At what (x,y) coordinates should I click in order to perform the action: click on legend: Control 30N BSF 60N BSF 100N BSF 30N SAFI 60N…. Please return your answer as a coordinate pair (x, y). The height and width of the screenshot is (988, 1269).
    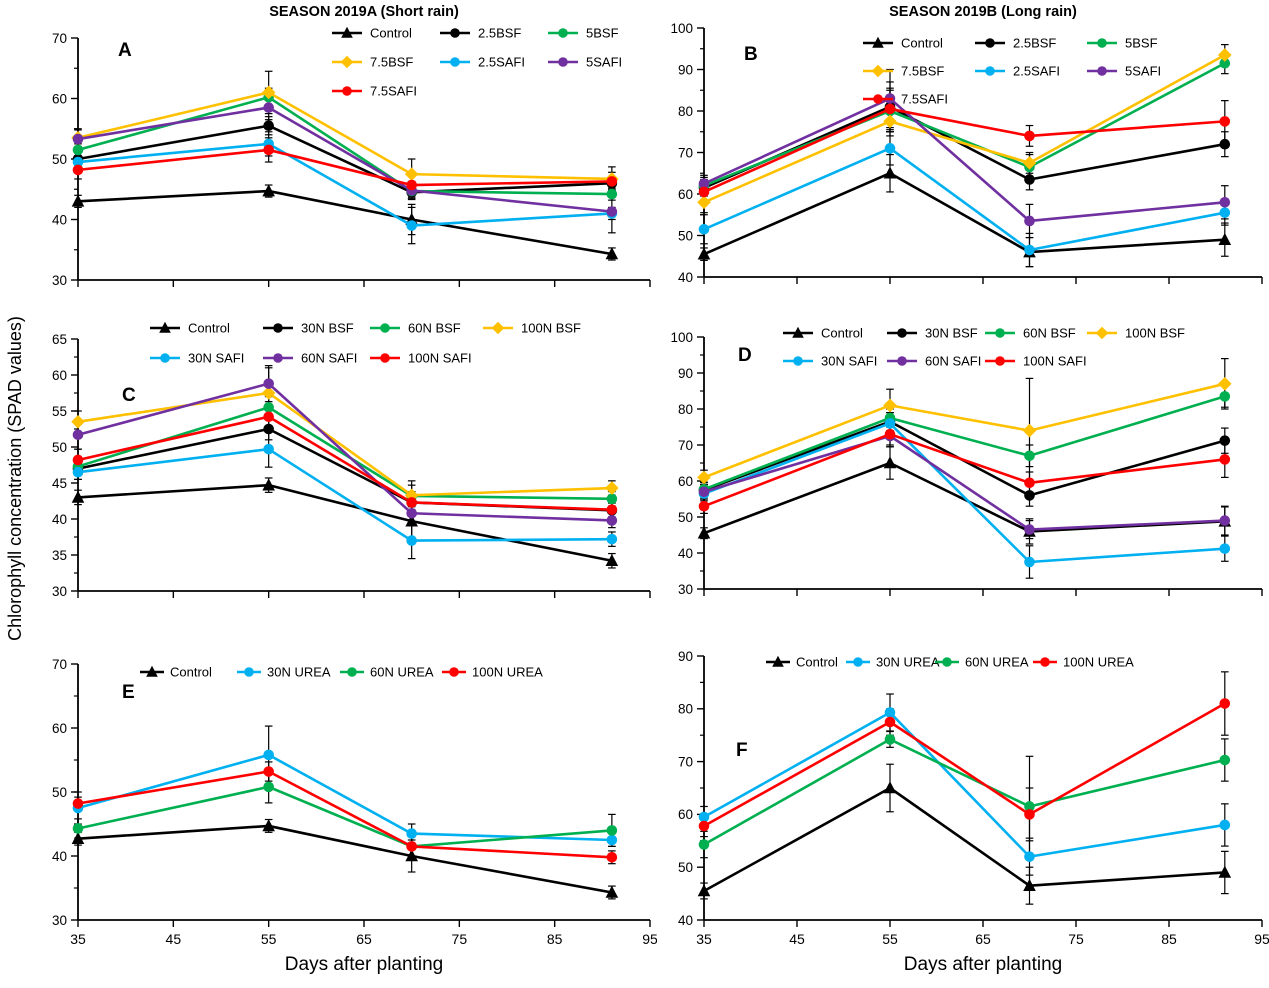
    Looking at the image, I should click on (984, 347).